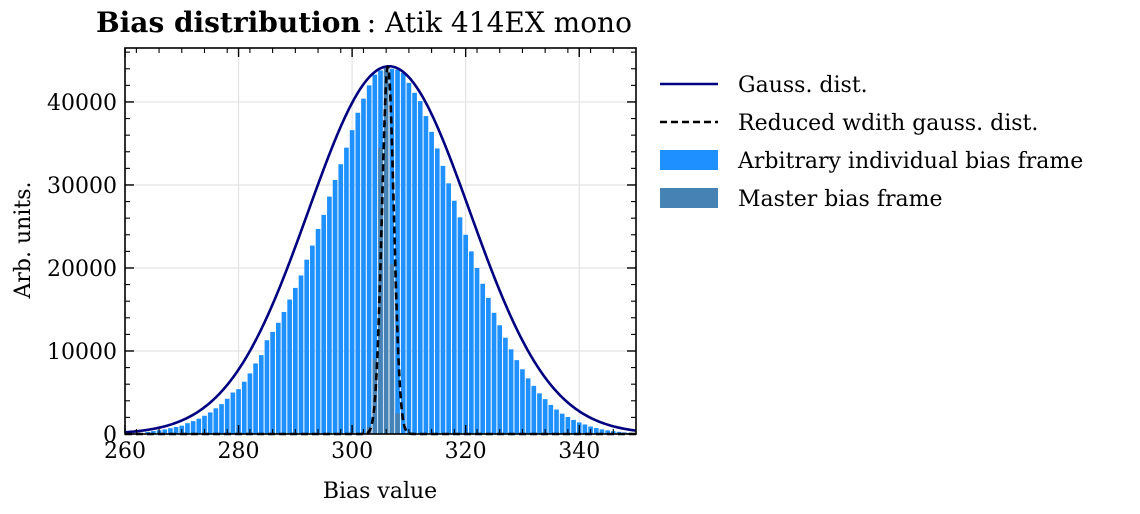 Image resolution: width=1140 pixels, height=514 pixels. I want to click on legend-label-individual: Arbitrary individual bias frame, so click(910, 161).